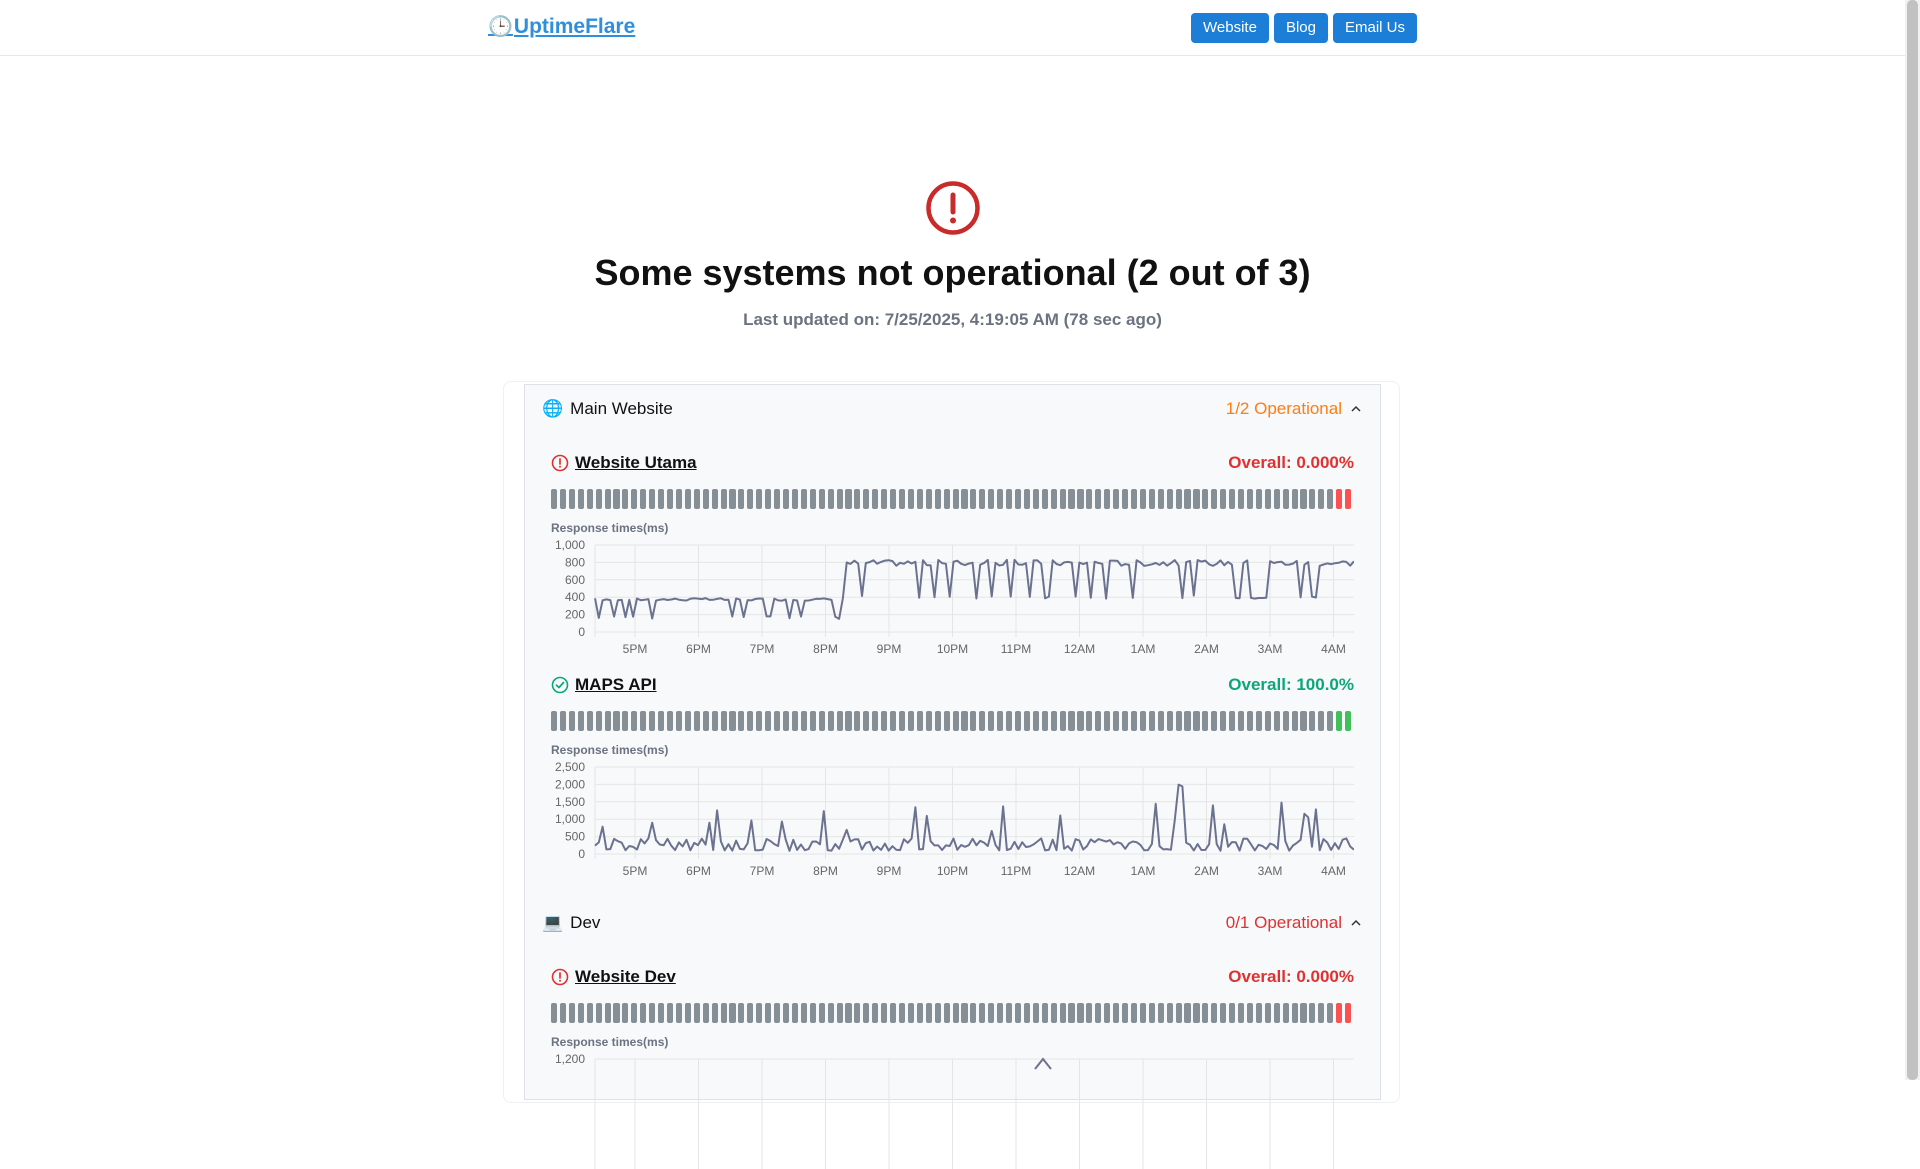 The width and height of the screenshot is (1920, 1169). Describe the element at coordinates (1230, 28) in the screenshot. I see `nav-website-button: Website` at that location.